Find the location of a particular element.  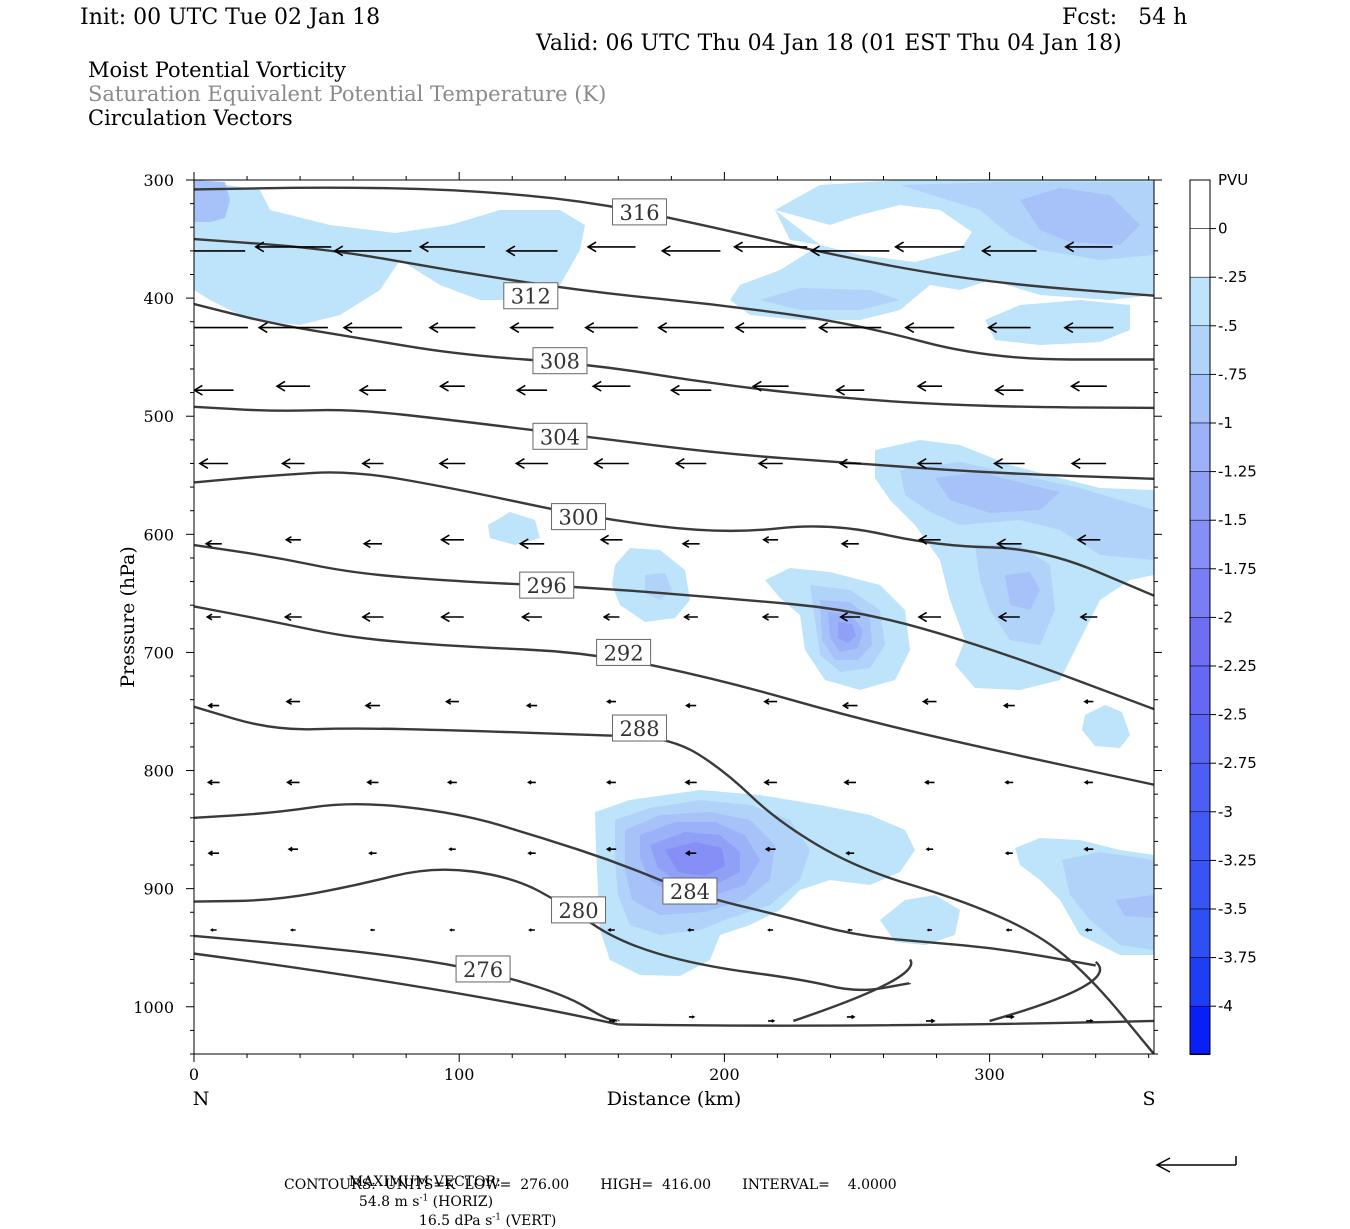

contour-label-292: 292 is located at coordinates (624, 652).